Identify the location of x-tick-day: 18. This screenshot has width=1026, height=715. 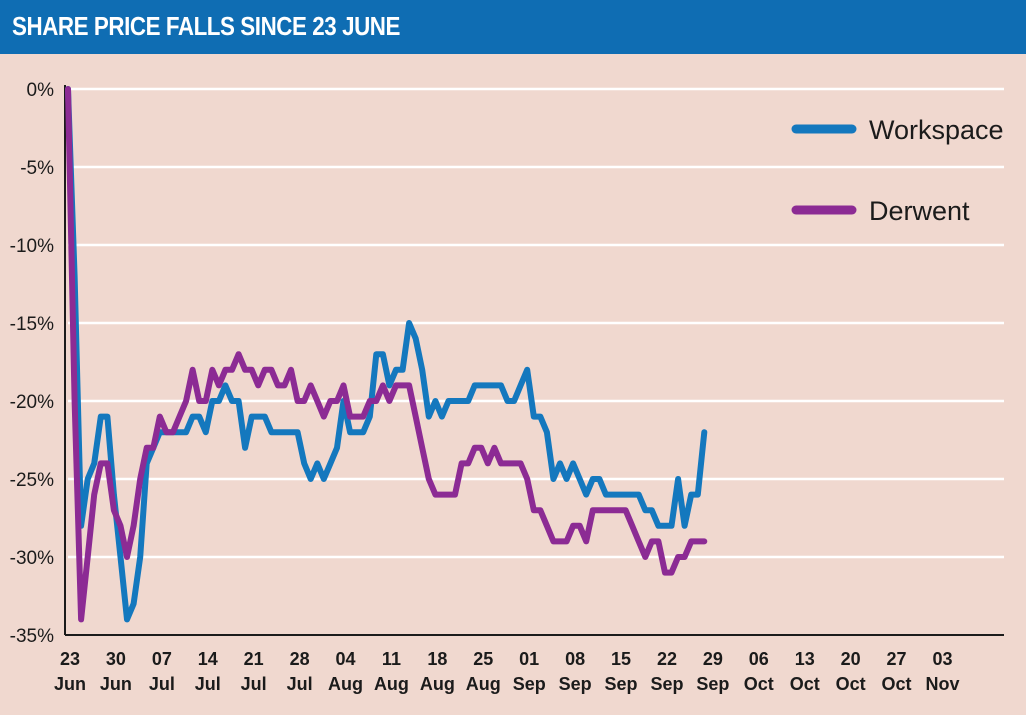
(437, 659).